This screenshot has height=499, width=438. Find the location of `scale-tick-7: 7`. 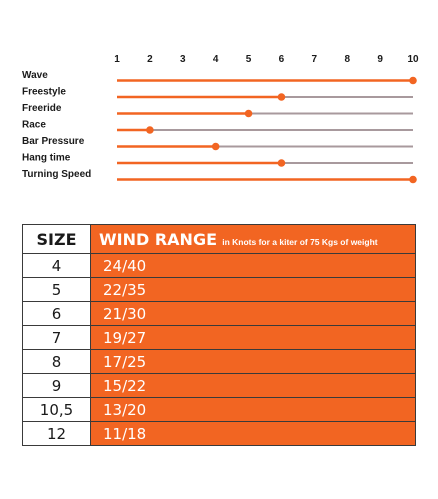

scale-tick-7: 7 is located at coordinates (315, 59).